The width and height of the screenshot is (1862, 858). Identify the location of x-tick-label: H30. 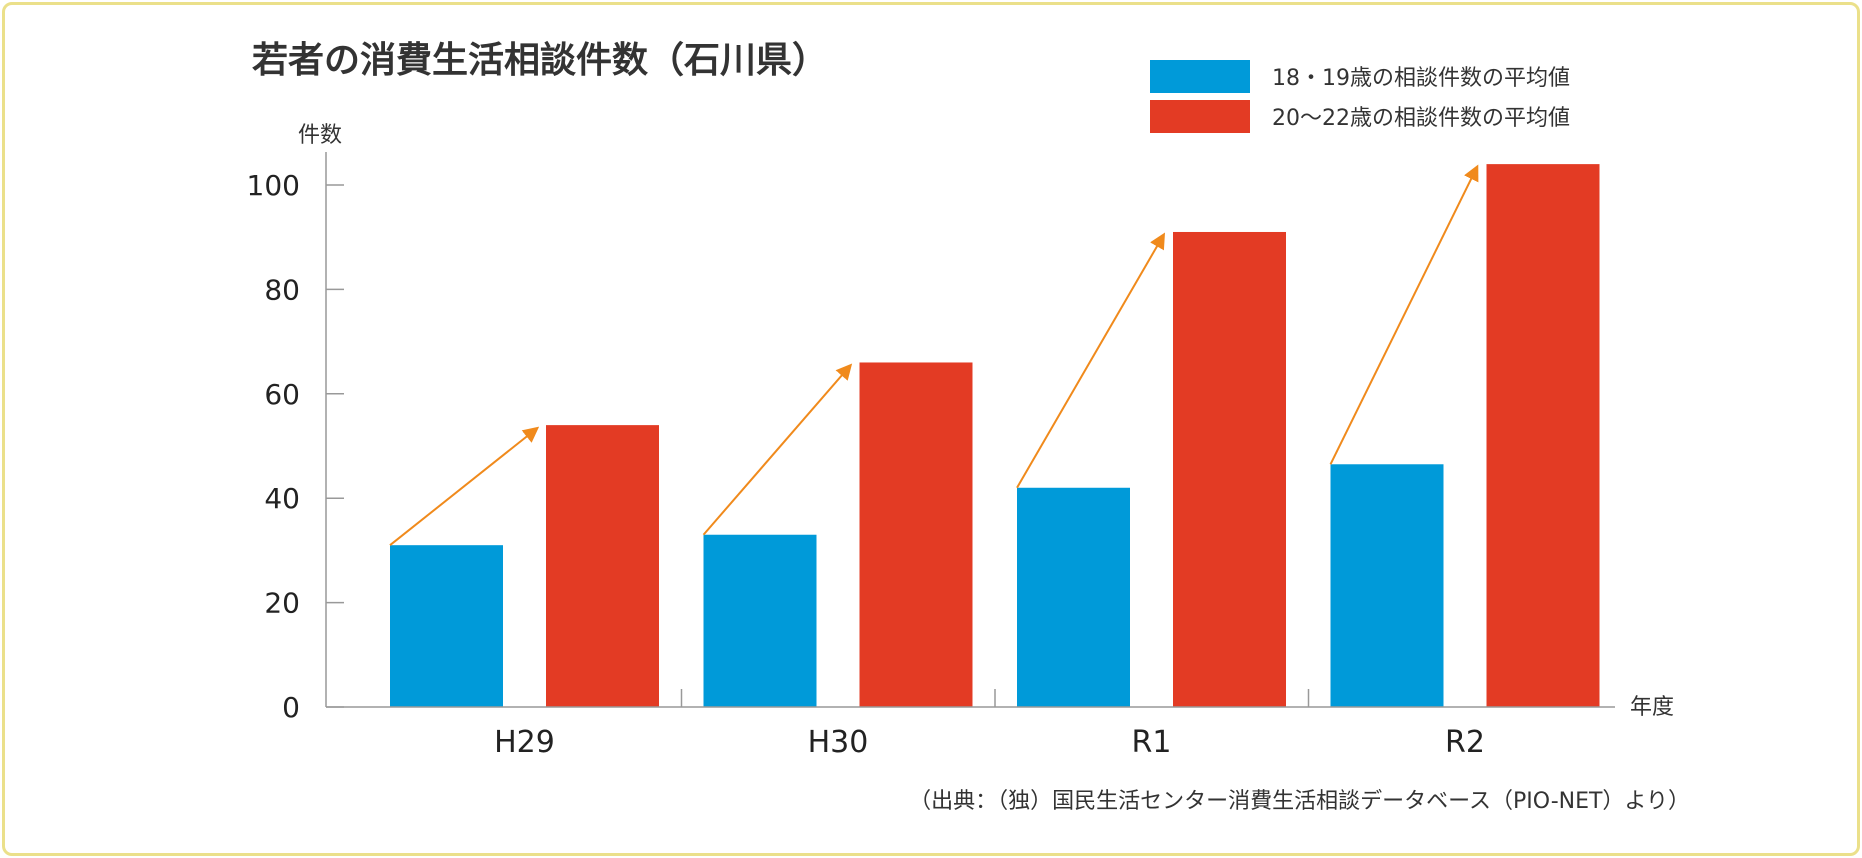
(838, 742).